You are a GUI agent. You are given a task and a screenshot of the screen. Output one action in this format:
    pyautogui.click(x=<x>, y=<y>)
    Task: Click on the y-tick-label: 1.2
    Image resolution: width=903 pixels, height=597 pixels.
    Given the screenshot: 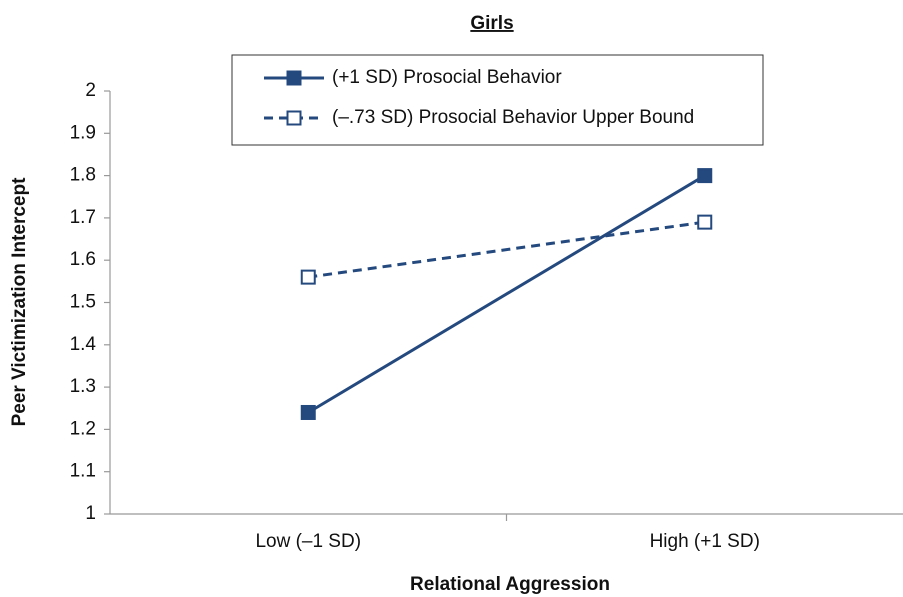 What is the action you would take?
    pyautogui.click(x=83, y=428)
    